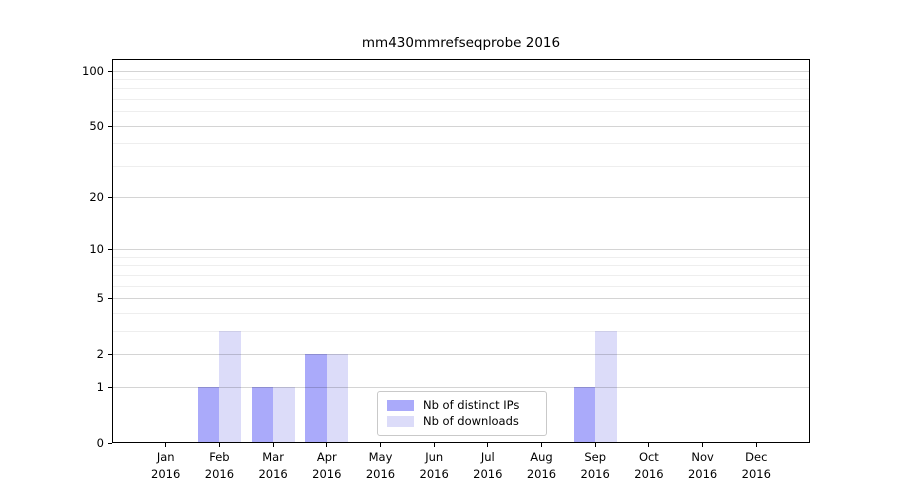 The image size is (900, 500). Describe the element at coordinates (542, 466) in the screenshot. I see `x-tick-label-aug: Aug 2016` at that location.